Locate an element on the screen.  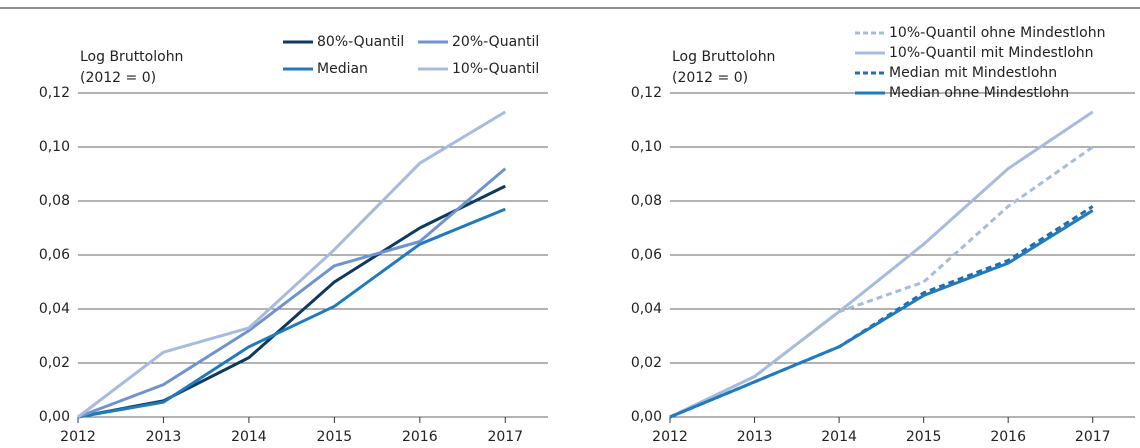
legend-label: 80%-Quantil is located at coordinates (360, 42).